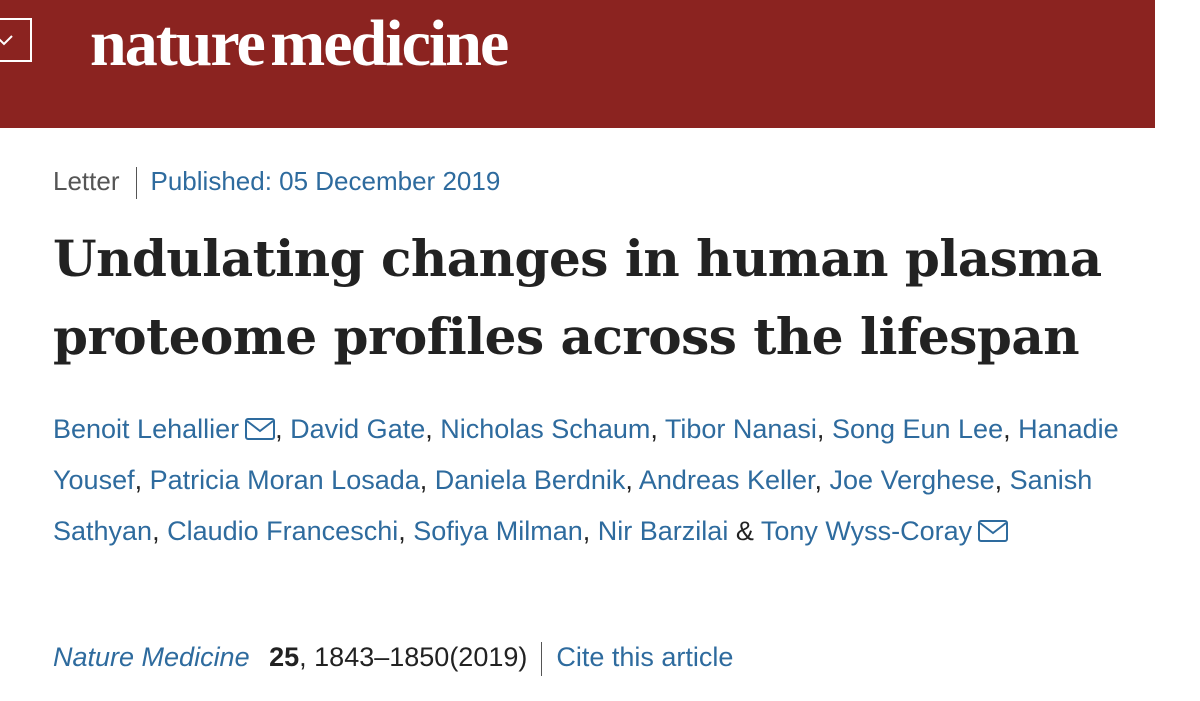 This screenshot has width=1200, height=701. I want to click on author: Tony Wyss-Coray, so click(884, 531).